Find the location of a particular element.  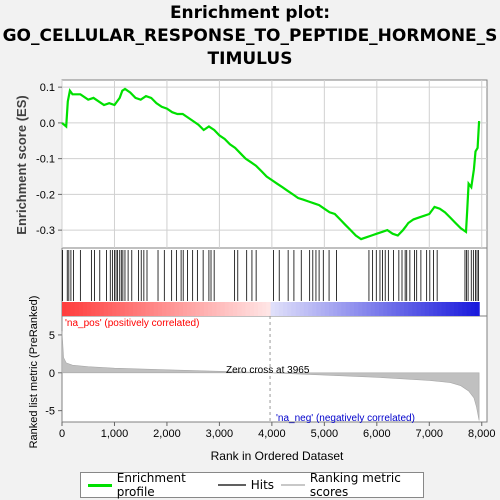

es-ytick-label: -0.3 is located at coordinates (45, 231).